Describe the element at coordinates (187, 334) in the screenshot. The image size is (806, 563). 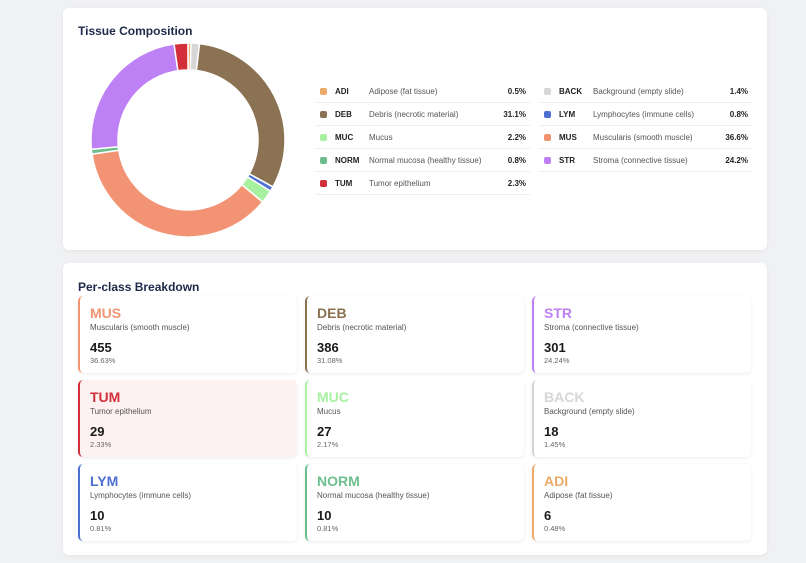
I see `class-card: MUS Muscularis (smooth muscle) 455 36.63%` at that location.